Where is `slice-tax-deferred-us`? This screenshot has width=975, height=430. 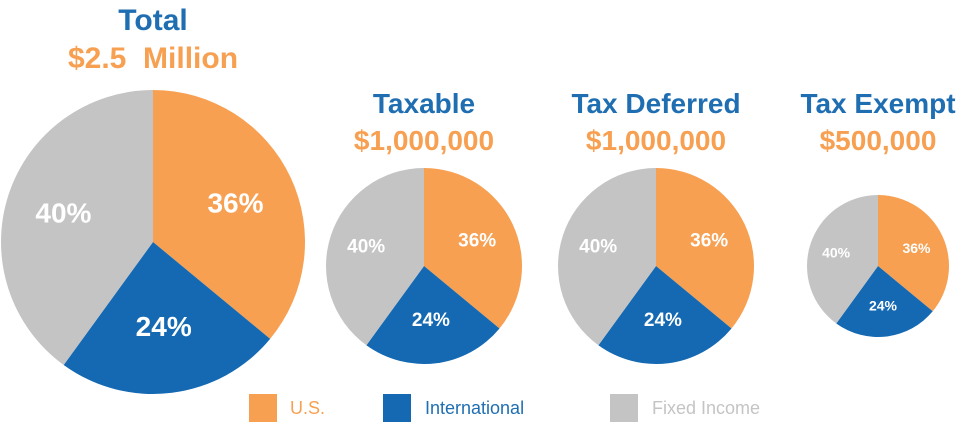
slice-tax-deferred-us is located at coordinates (705, 248).